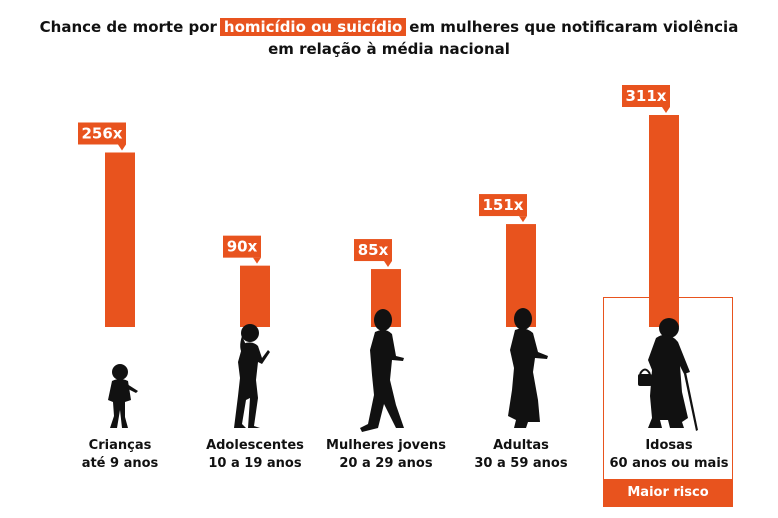  I want to click on category-name: Adolescentes, so click(255, 445).